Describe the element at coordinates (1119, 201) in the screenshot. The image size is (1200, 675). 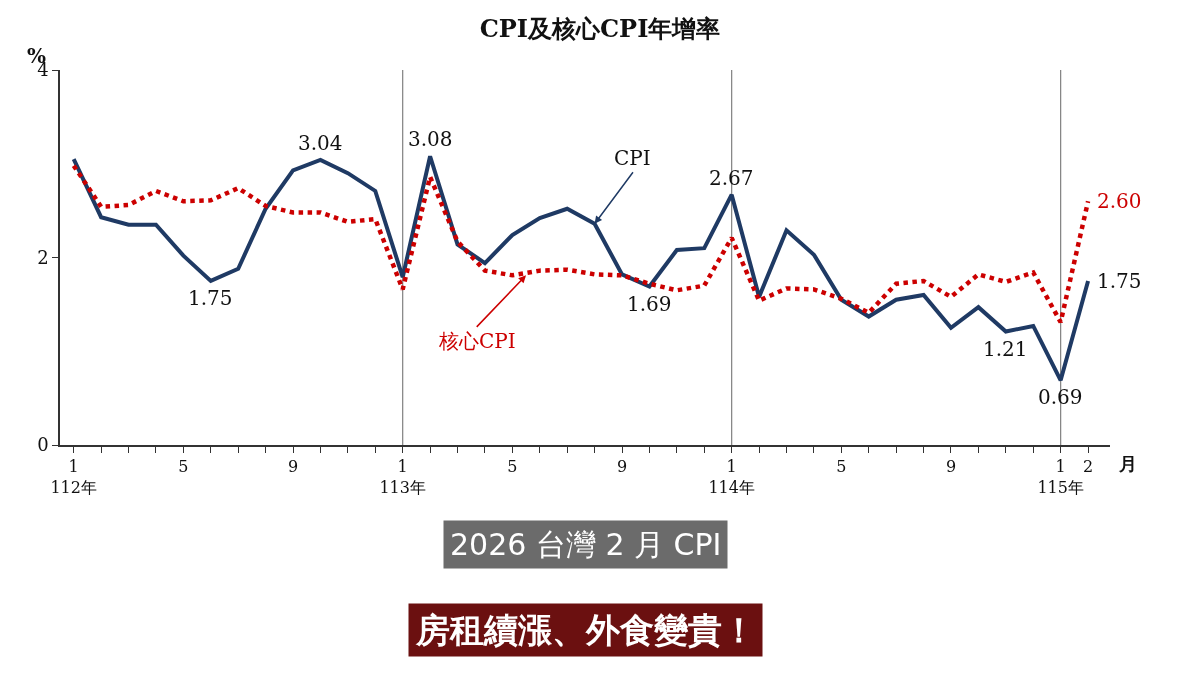
I see `annotation: 2.60` at that location.